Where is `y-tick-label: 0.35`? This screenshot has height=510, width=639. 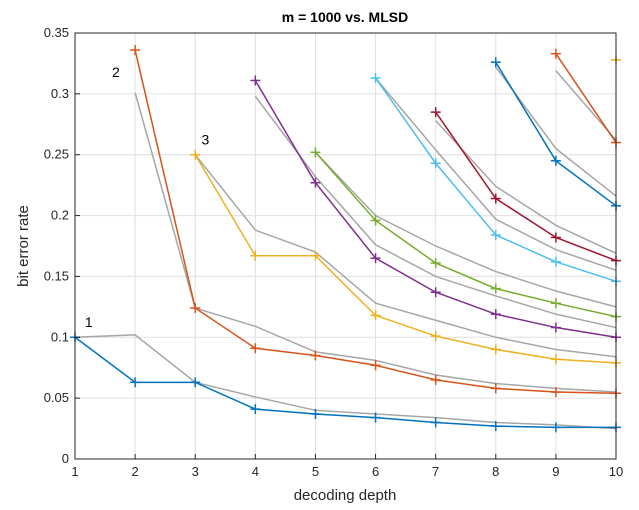 y-tick-label: 0.35 is located at coordinates (56, 32).